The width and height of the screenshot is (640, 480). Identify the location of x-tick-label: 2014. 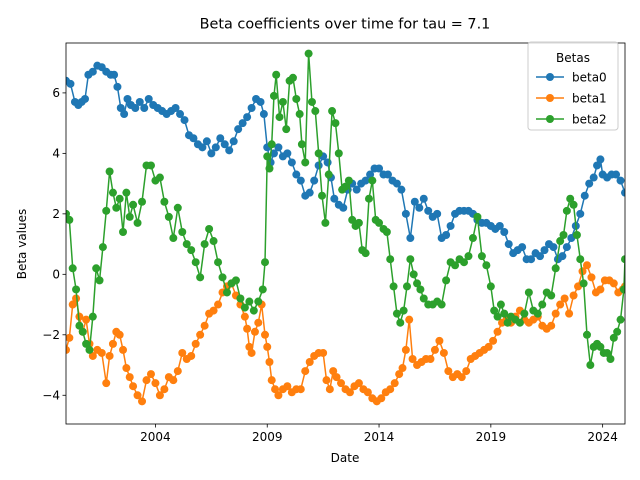
(379, 437).